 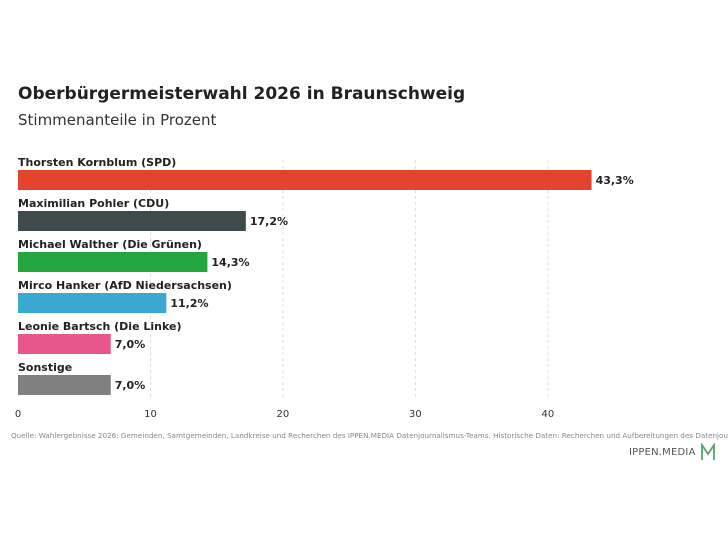 I want to click on category-label: Michael Walther (Die Grünen), so click(x=110, y=244).